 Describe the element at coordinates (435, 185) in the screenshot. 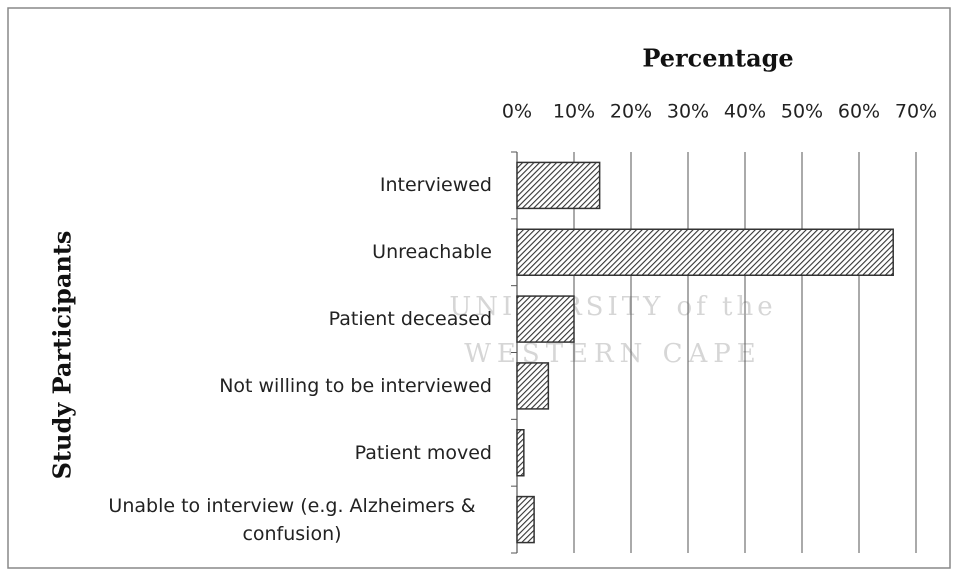

I see `y-tick-label: Interviewed` at that location.